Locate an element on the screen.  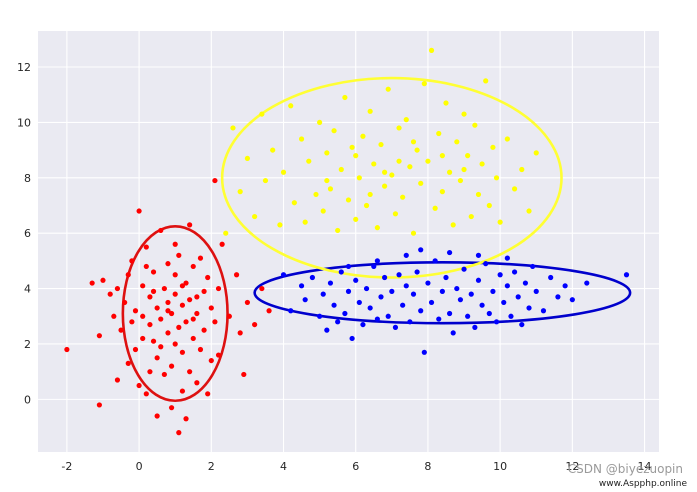
x-tick-label: 4 is located at coordinates (283, 466).